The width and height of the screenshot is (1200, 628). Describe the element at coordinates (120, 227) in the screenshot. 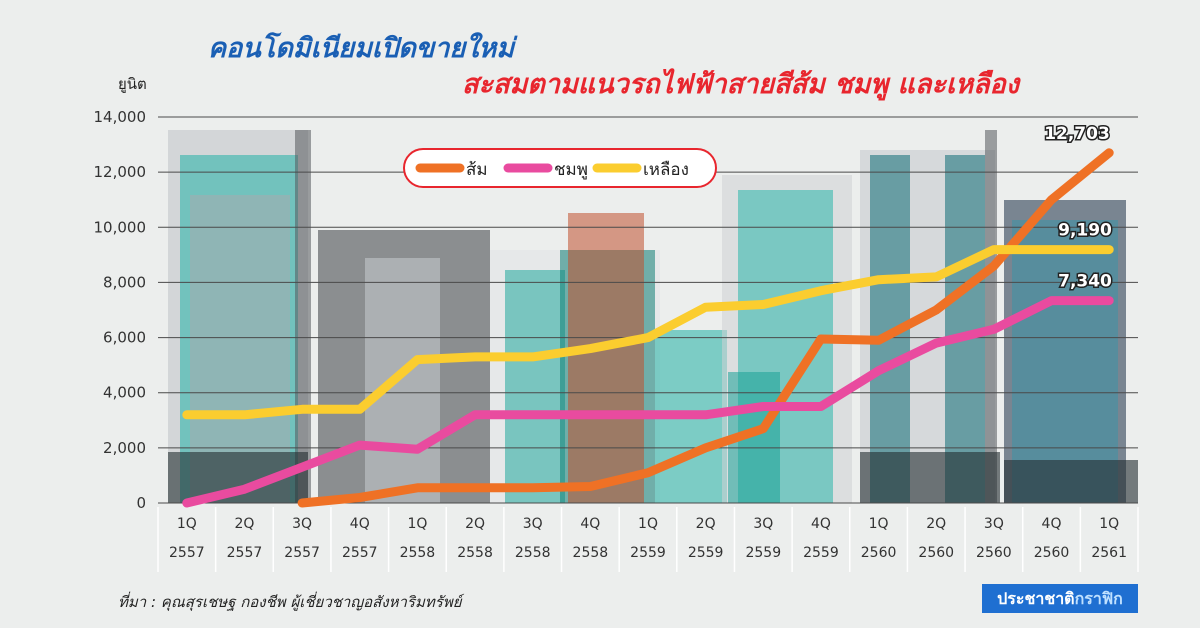

I see `y-tick-label: 10,000` at that location.